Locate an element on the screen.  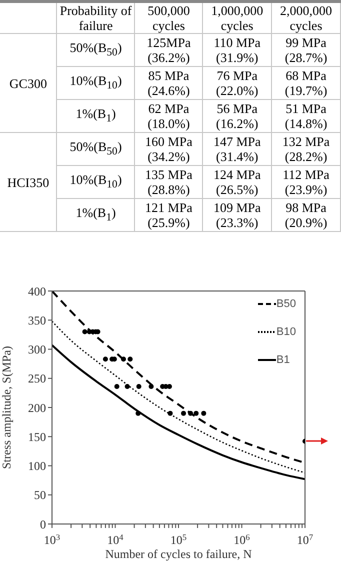
text: 109 MPa (23.3%) is located at coordinates (237, 215).